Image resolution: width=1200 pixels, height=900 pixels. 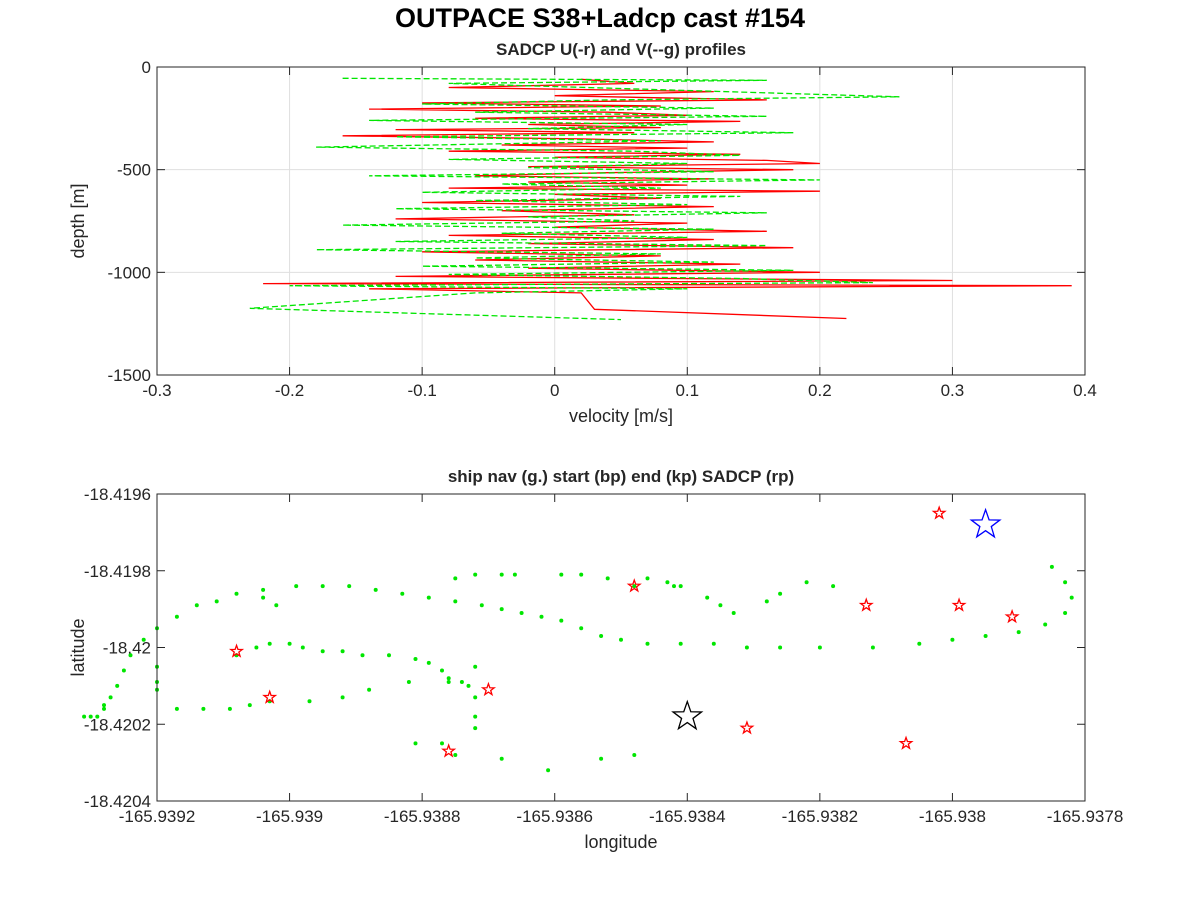 What do you see at coordinates (422, 816) in the screenshot?
I see `x-tick-label: -165.9388` at bounding box center [422, 816].